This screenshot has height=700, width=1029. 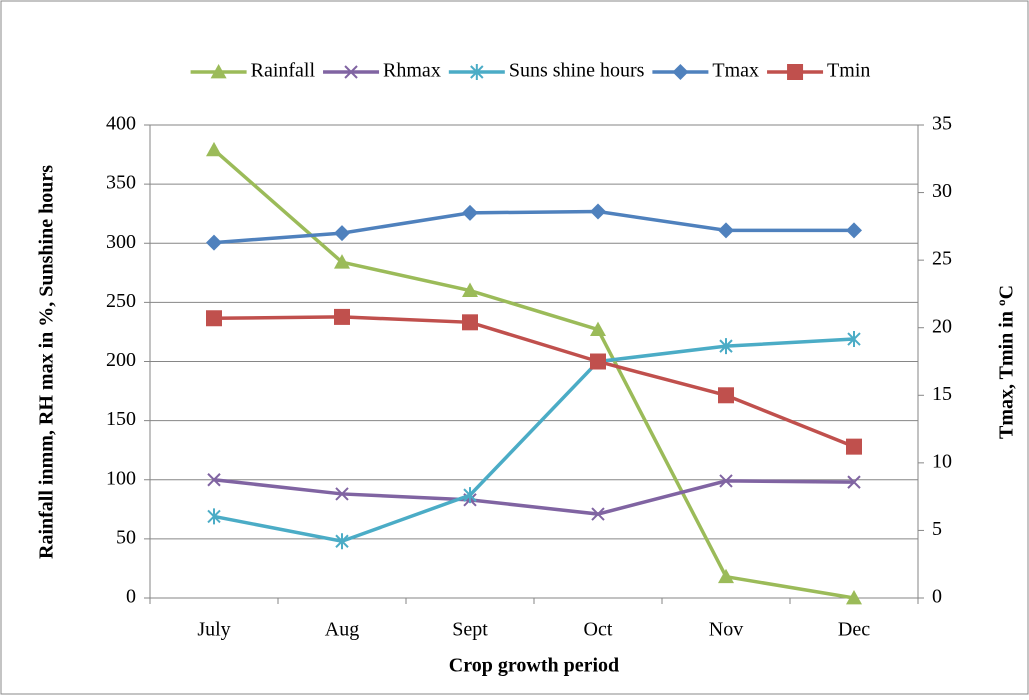 What do you see at coordinates (937, 529) in the screenshot?
I see `y2-tick-label: 5` at bounding box center [937, 529].